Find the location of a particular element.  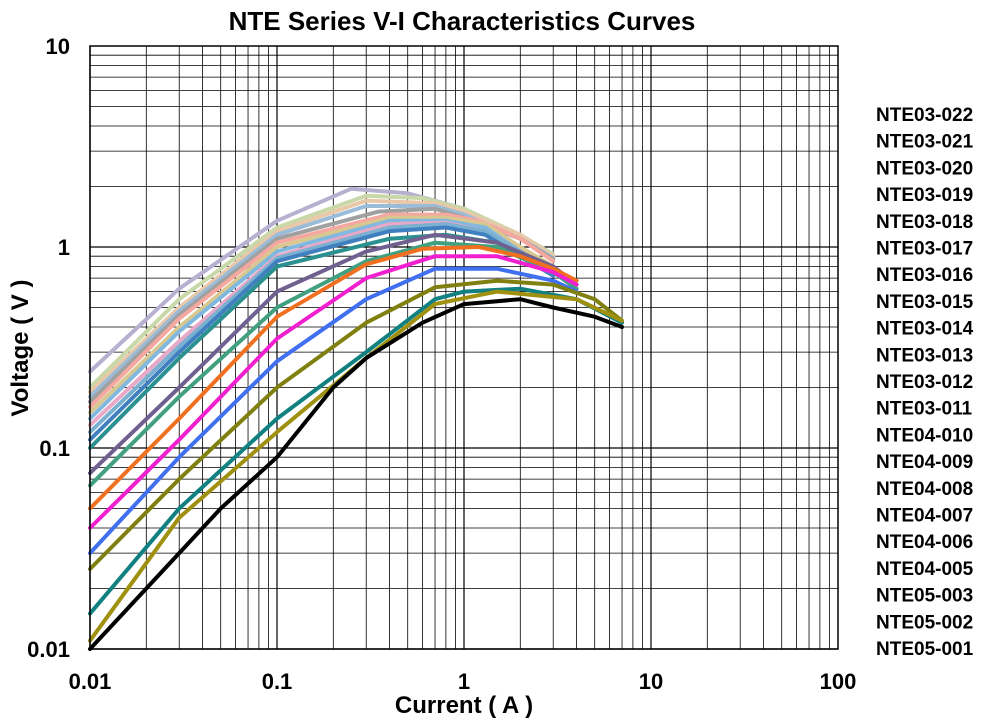

x-tick-label: 100 is located at coordinates (838, 681).